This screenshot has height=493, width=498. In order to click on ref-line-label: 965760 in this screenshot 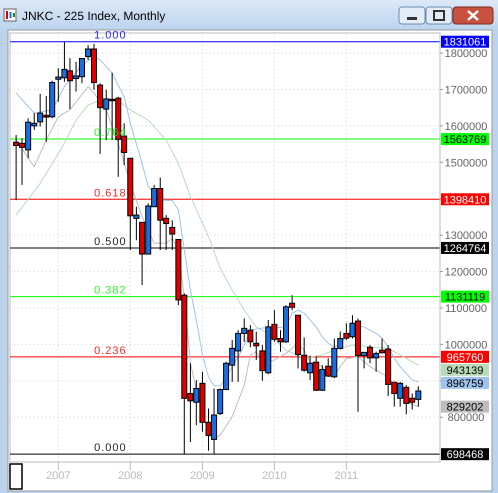, I will do `click(465, 358)`.